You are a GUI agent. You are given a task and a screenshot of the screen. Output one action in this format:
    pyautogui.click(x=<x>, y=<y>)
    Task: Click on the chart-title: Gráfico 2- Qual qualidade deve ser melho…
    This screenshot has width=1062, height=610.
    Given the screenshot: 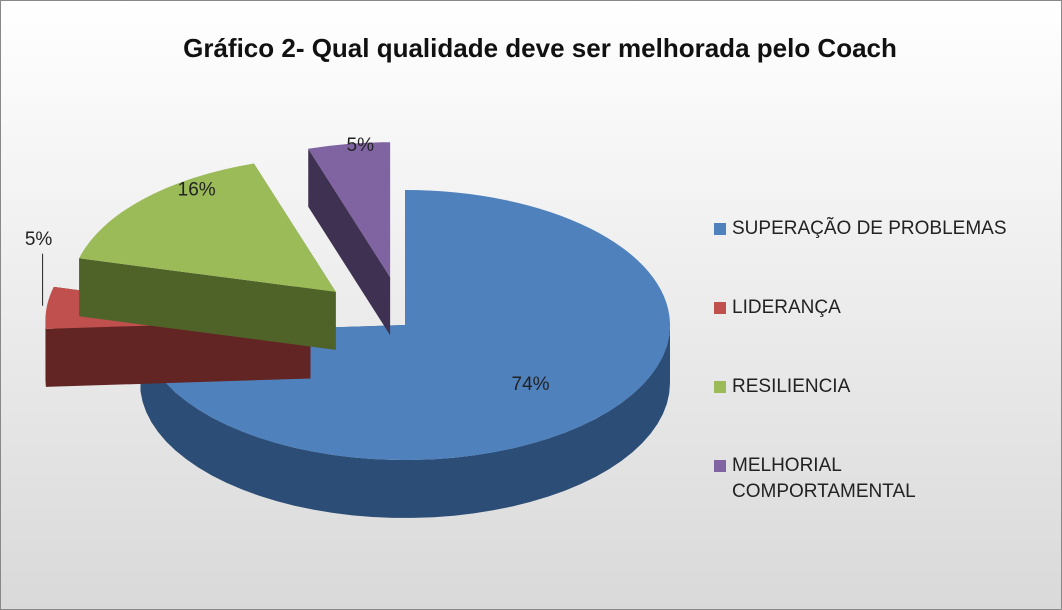 What is the action you would take?
    pyautogui.click(x=540, y=48)
    